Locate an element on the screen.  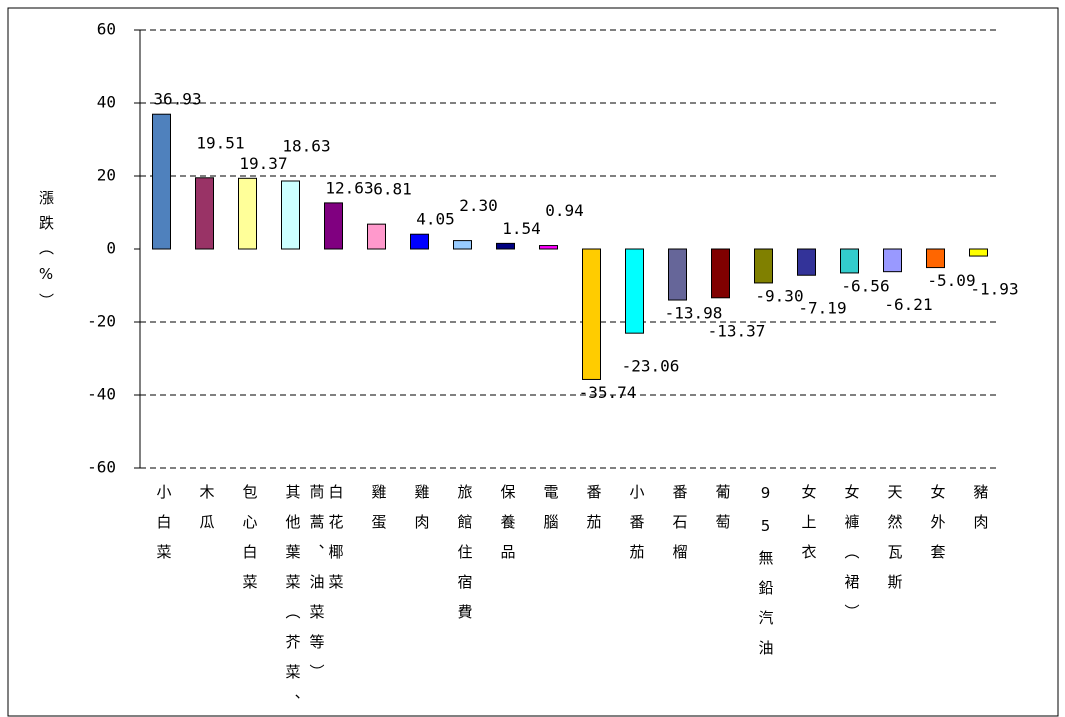
y-tick-label: -20 is located at coordinates (101, 321).